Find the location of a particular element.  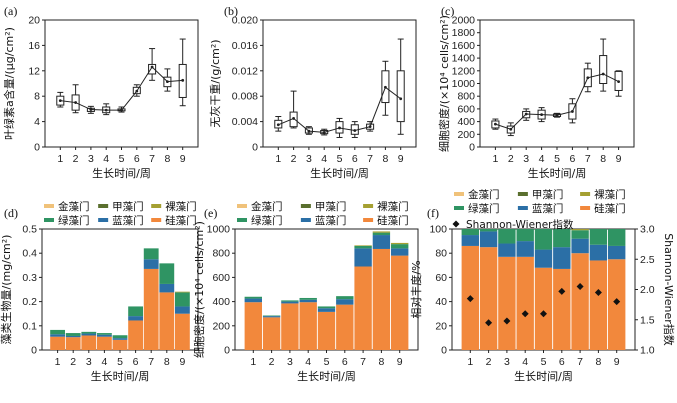

y-tick-label: 0.2 is located at coordinates (29, 302).